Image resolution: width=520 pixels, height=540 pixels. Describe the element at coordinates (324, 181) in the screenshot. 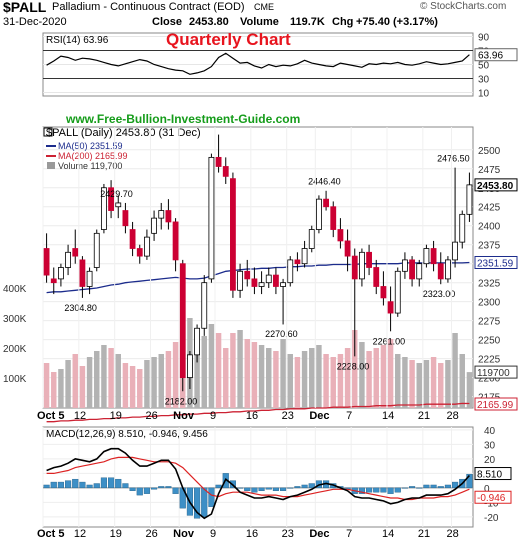

I see `price-annotation: 2446.40` at that location.